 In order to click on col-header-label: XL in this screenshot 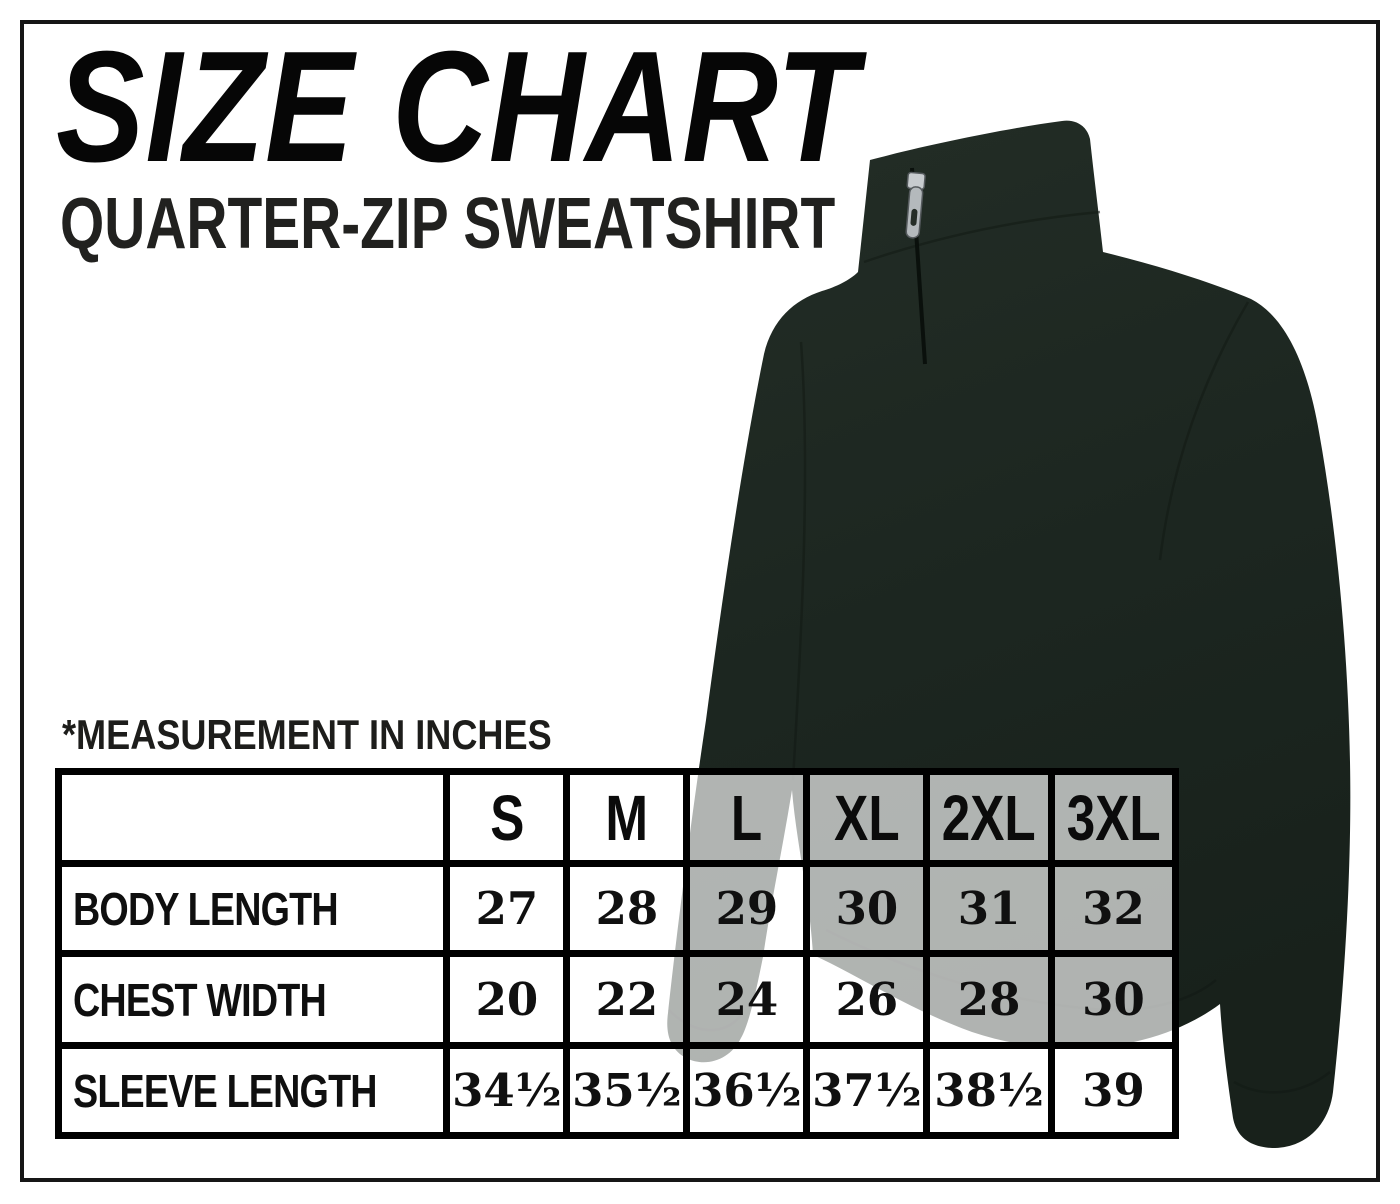, I will do `click(867, 817)`.